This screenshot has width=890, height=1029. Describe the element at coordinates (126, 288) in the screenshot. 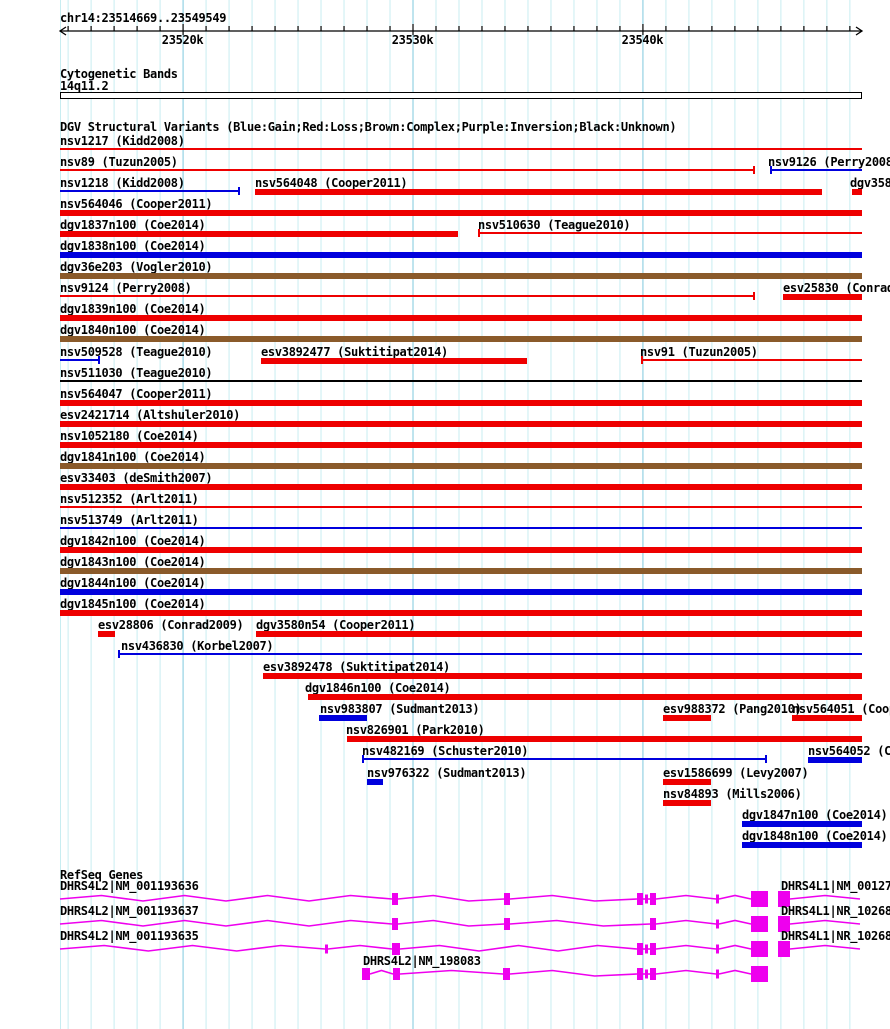

I see `variant-label: nsv9124 (Perry2008)` at that location.